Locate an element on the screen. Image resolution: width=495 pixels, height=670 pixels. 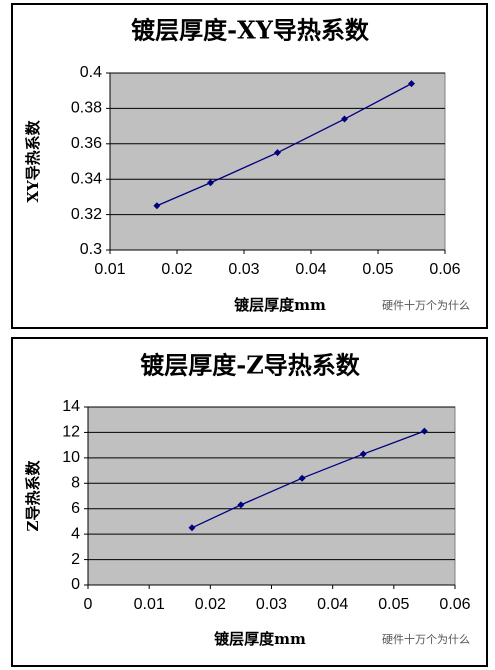
y-tick-label: 2 is located at coordinates (75, 559).